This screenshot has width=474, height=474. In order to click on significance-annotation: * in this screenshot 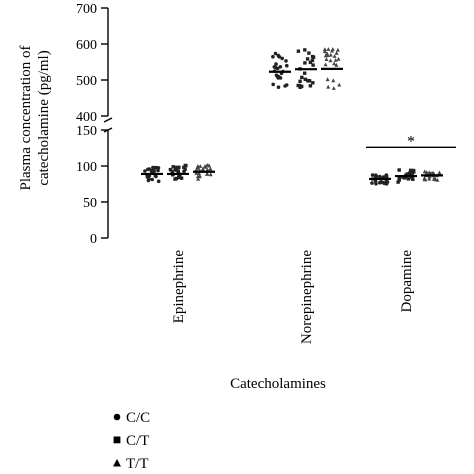, I will do `click(411, 141)`.